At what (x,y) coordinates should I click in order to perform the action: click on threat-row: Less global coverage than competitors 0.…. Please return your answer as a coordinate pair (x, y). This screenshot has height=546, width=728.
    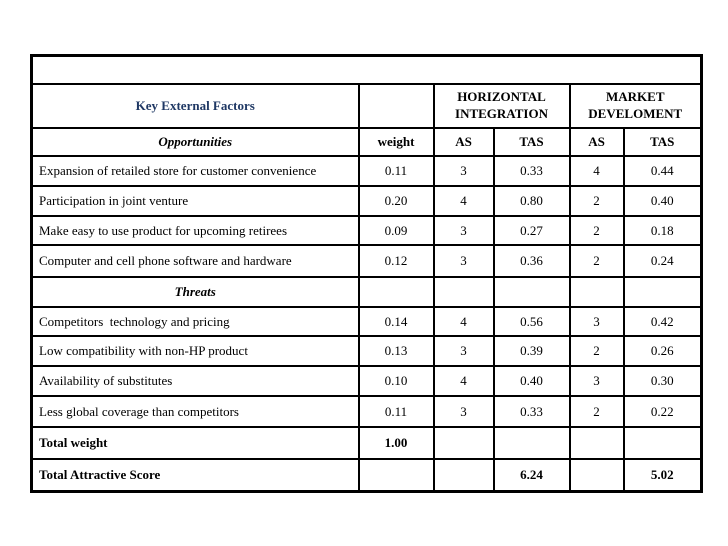
    Looking at the image, I should click on (366, 411).